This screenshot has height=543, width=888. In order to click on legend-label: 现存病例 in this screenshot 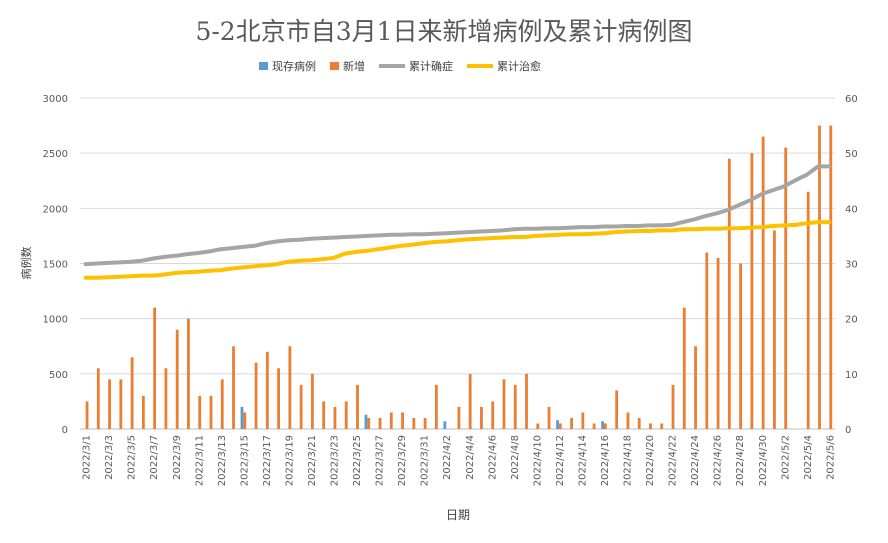, I will do `click(294, 66)`.